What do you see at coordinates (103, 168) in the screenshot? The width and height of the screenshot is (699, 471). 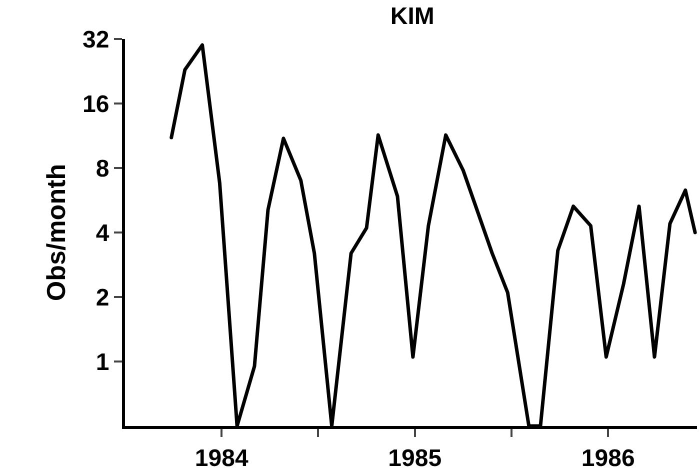 I see `y-tick-label: 8` at bounding box center [103, 168].